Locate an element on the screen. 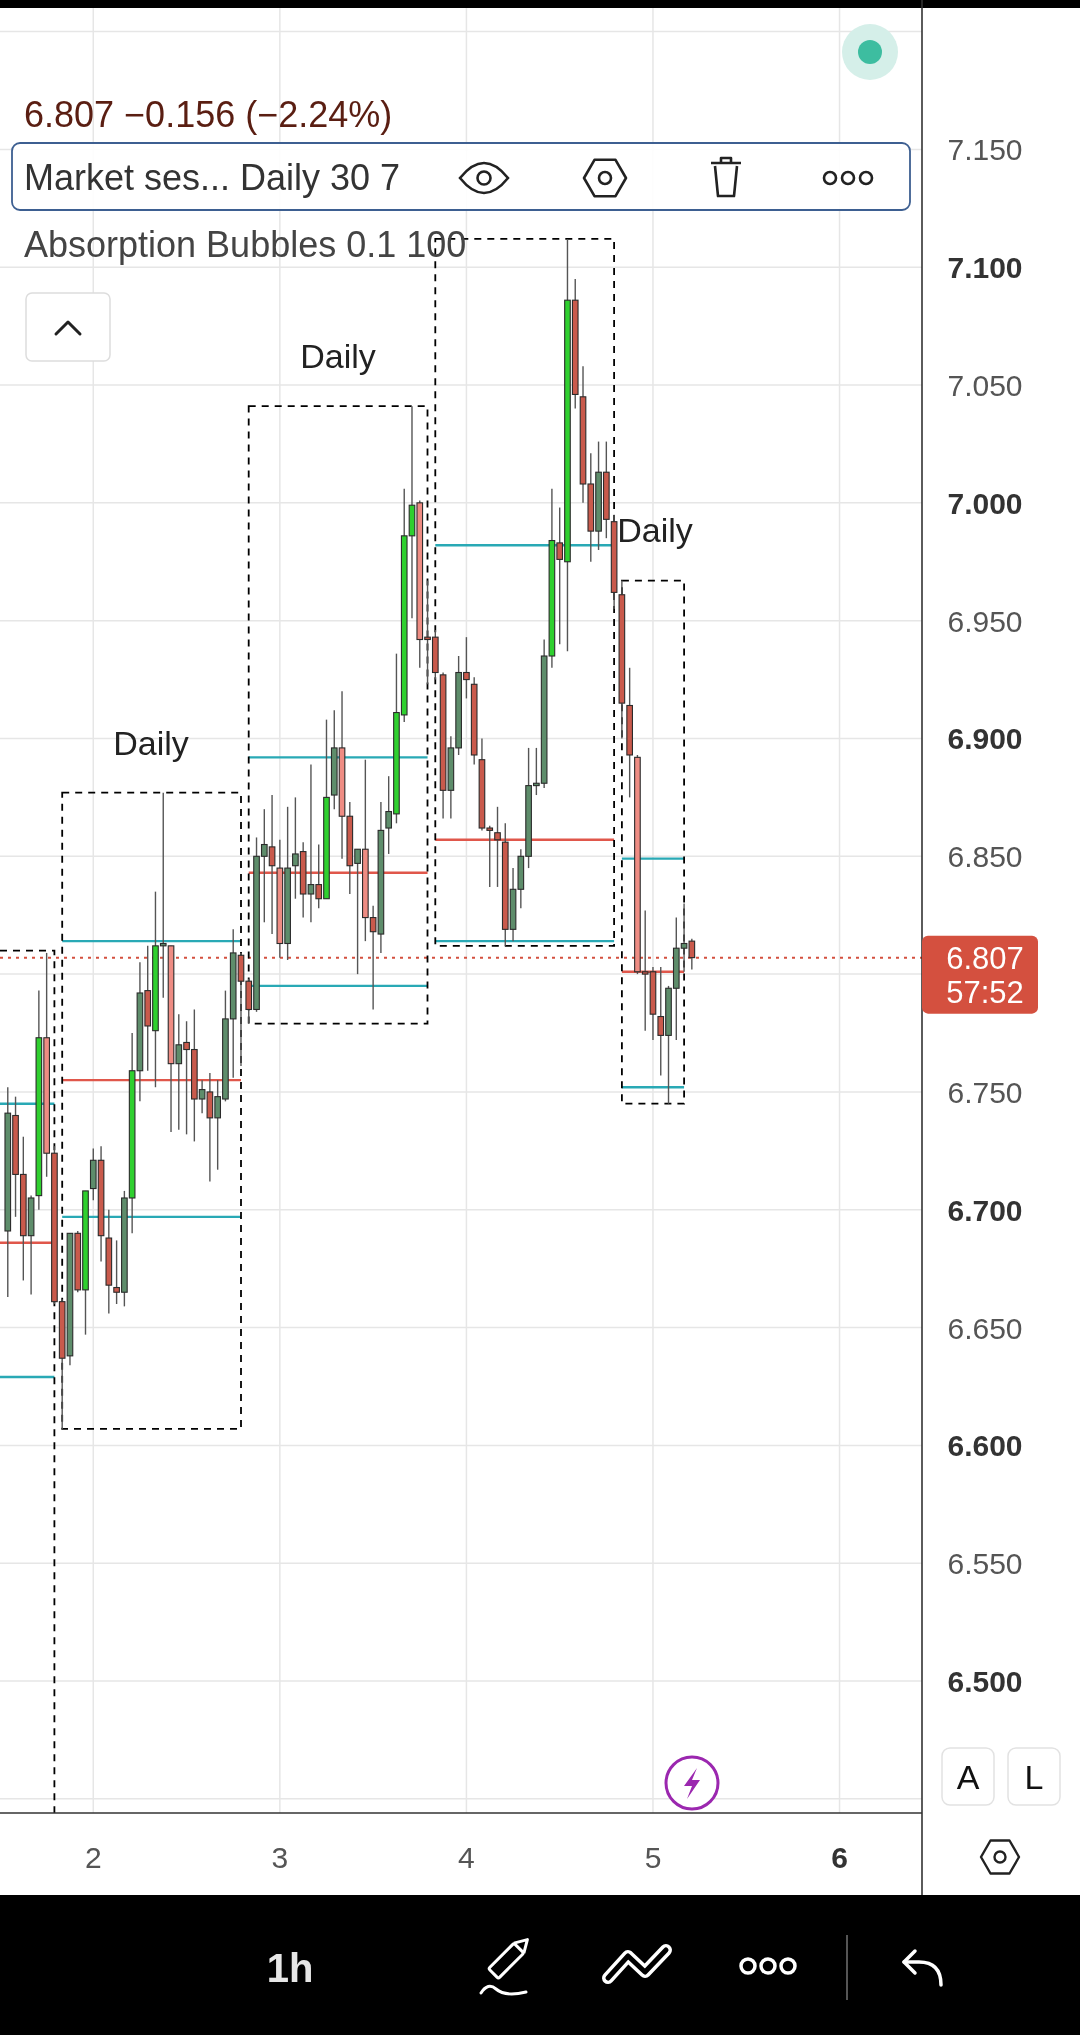 This screenshot has height=2035, width=1080. y-tick-label: 6.900 is located at coordinates (985, 739).